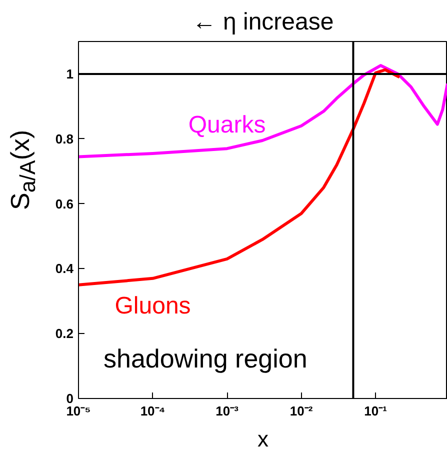  Describe the element at coordinates (70, 74) in the screenshot. I see `y-tick-label: 1` at that location.